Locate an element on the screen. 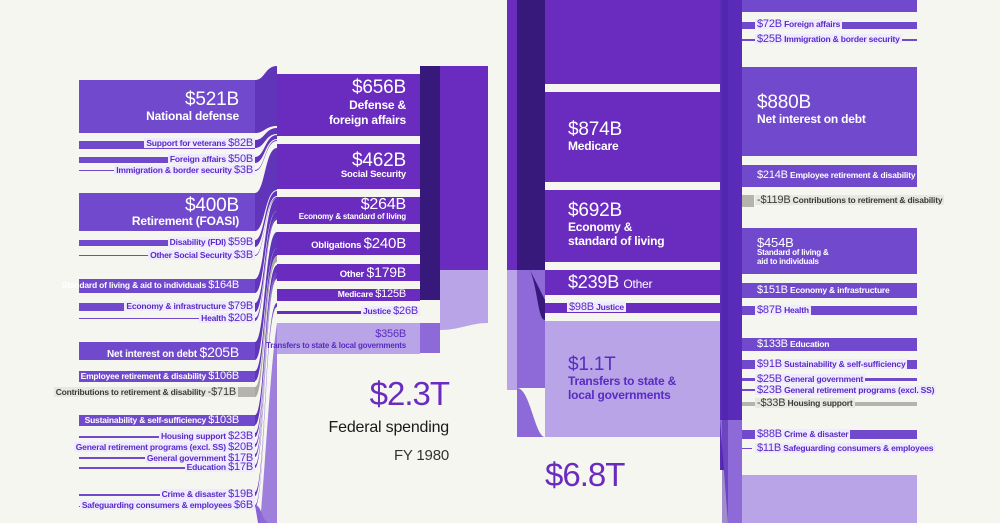  defense-amount: $656B is located at coordinates (379, 87).